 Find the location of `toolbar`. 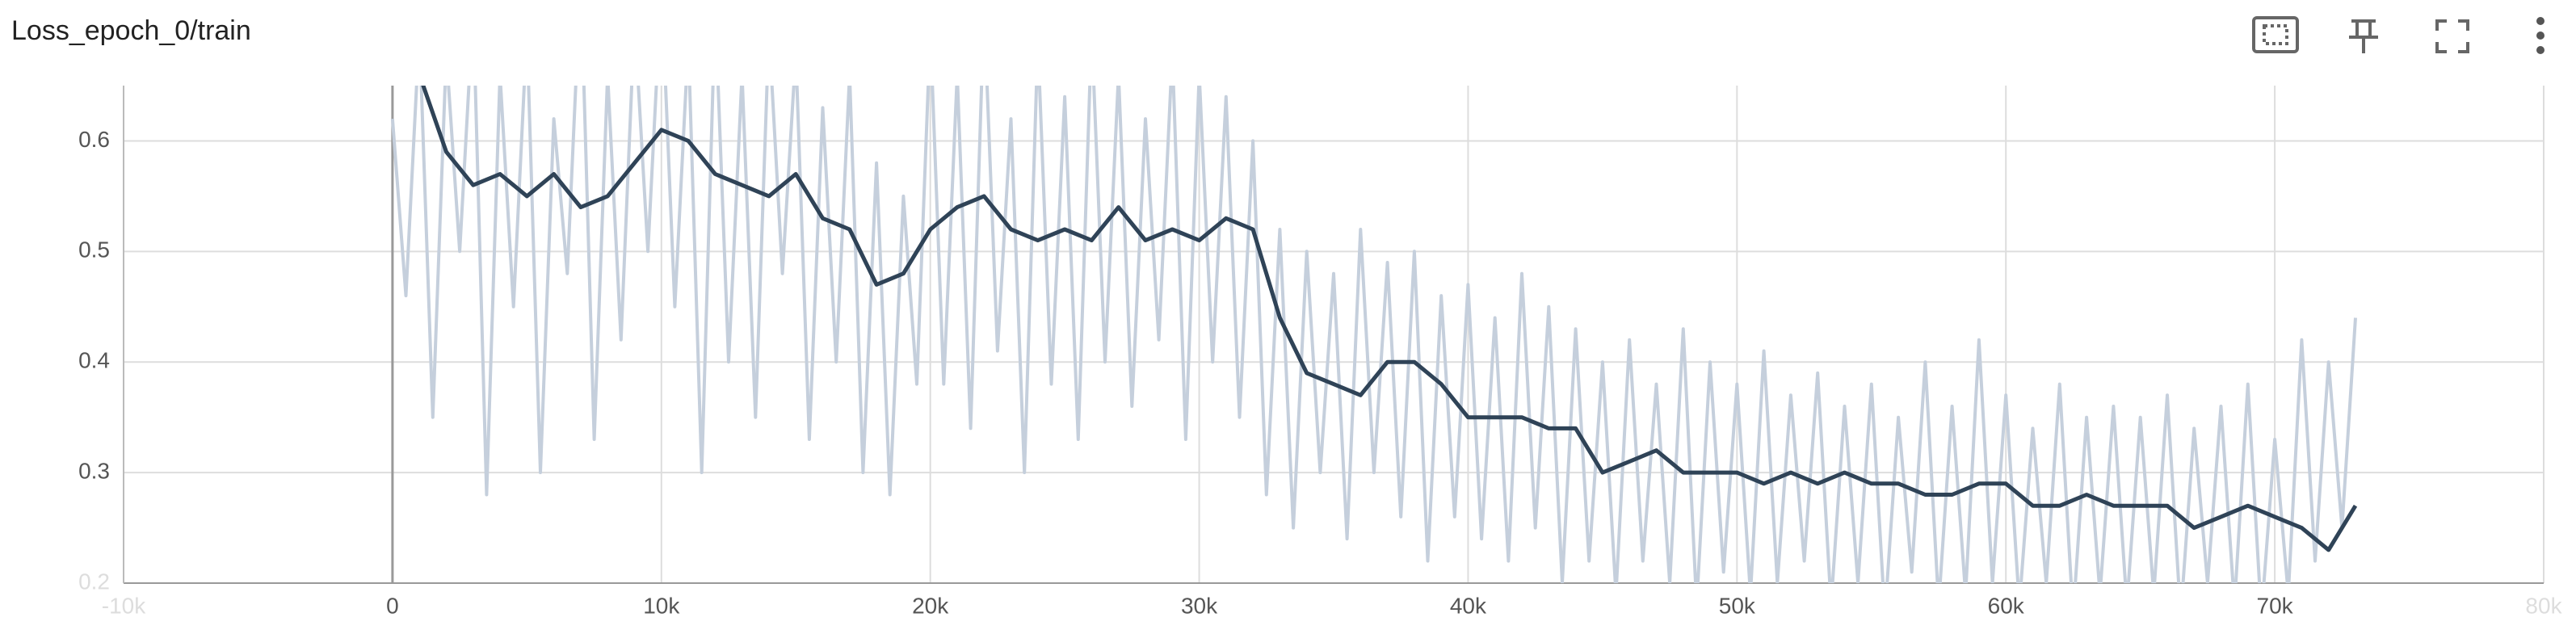

toolbar is located at coordinates (2398, 35).